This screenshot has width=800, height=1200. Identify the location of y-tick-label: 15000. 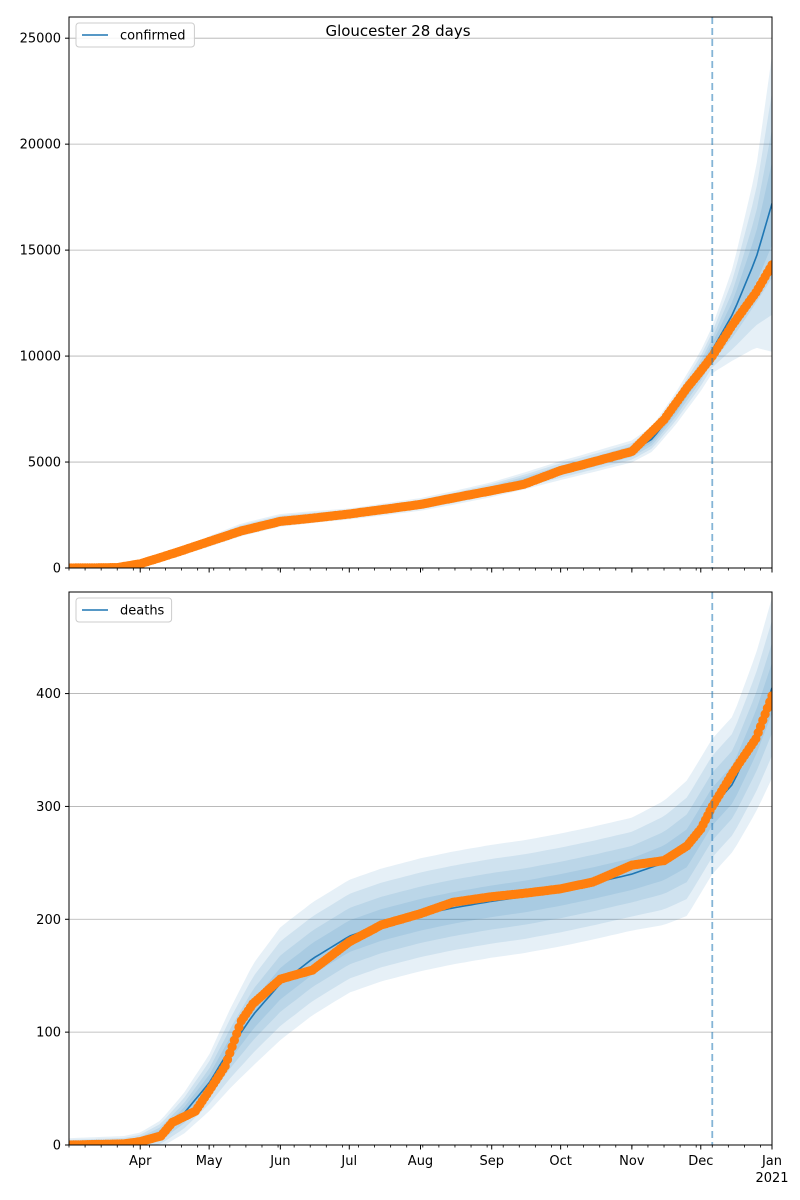
(40, 251).